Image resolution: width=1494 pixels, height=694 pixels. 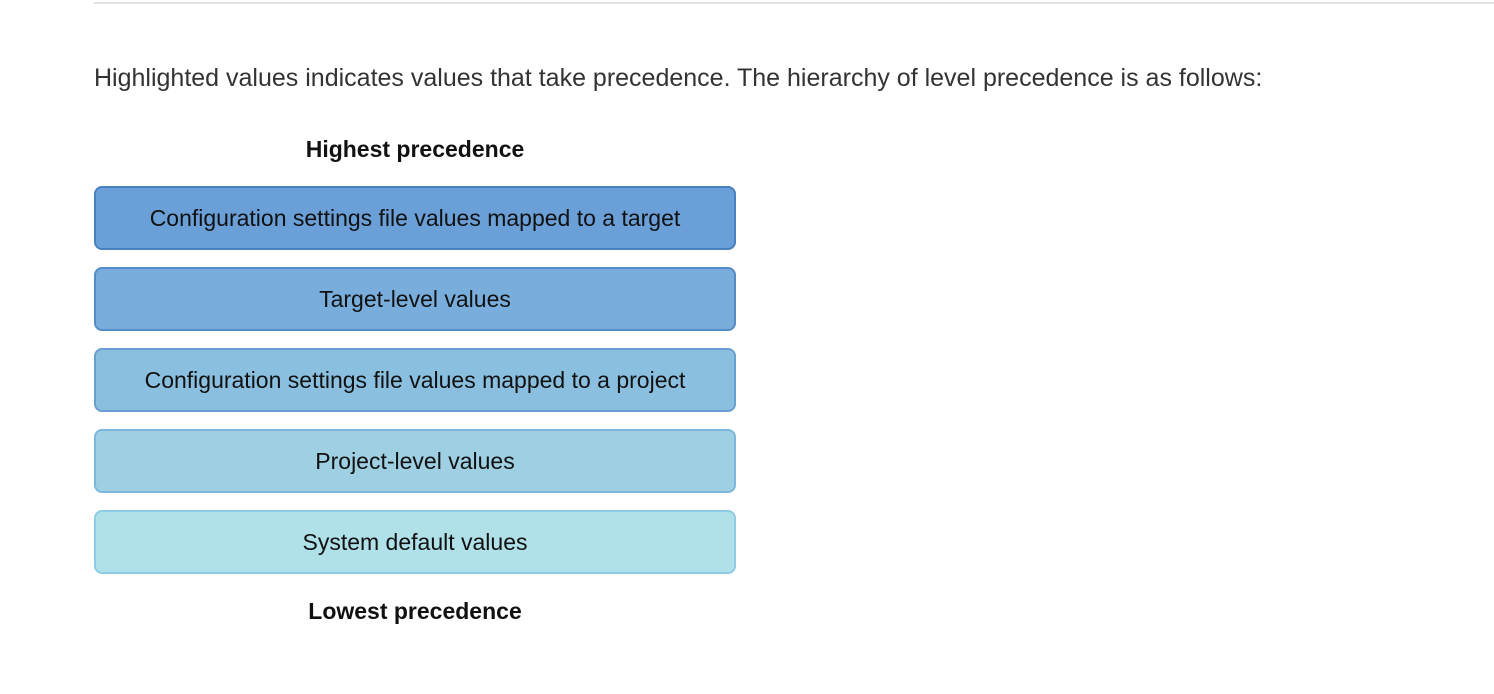 What do you see at coordinates (415, 299) in the screenshot?
I see `level-box: Target-level values` at bounding box center [415, 299].